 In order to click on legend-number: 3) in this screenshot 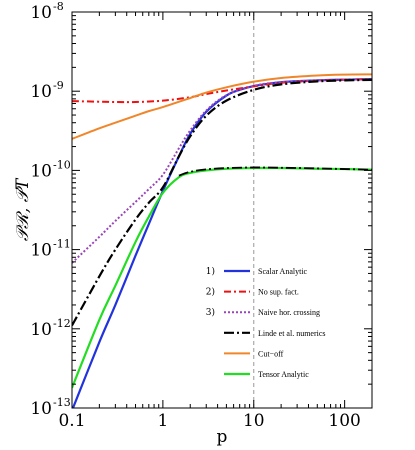, I will do `click(210, 312)`.